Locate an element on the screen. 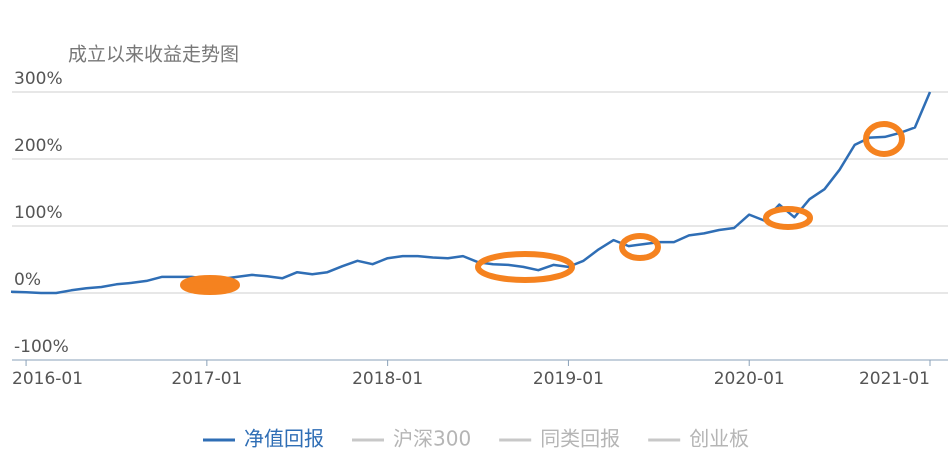 Image resolution: width=948 pixels, height=472 pixels. legend-label: 创业板 is located at coordinates (719, 439).